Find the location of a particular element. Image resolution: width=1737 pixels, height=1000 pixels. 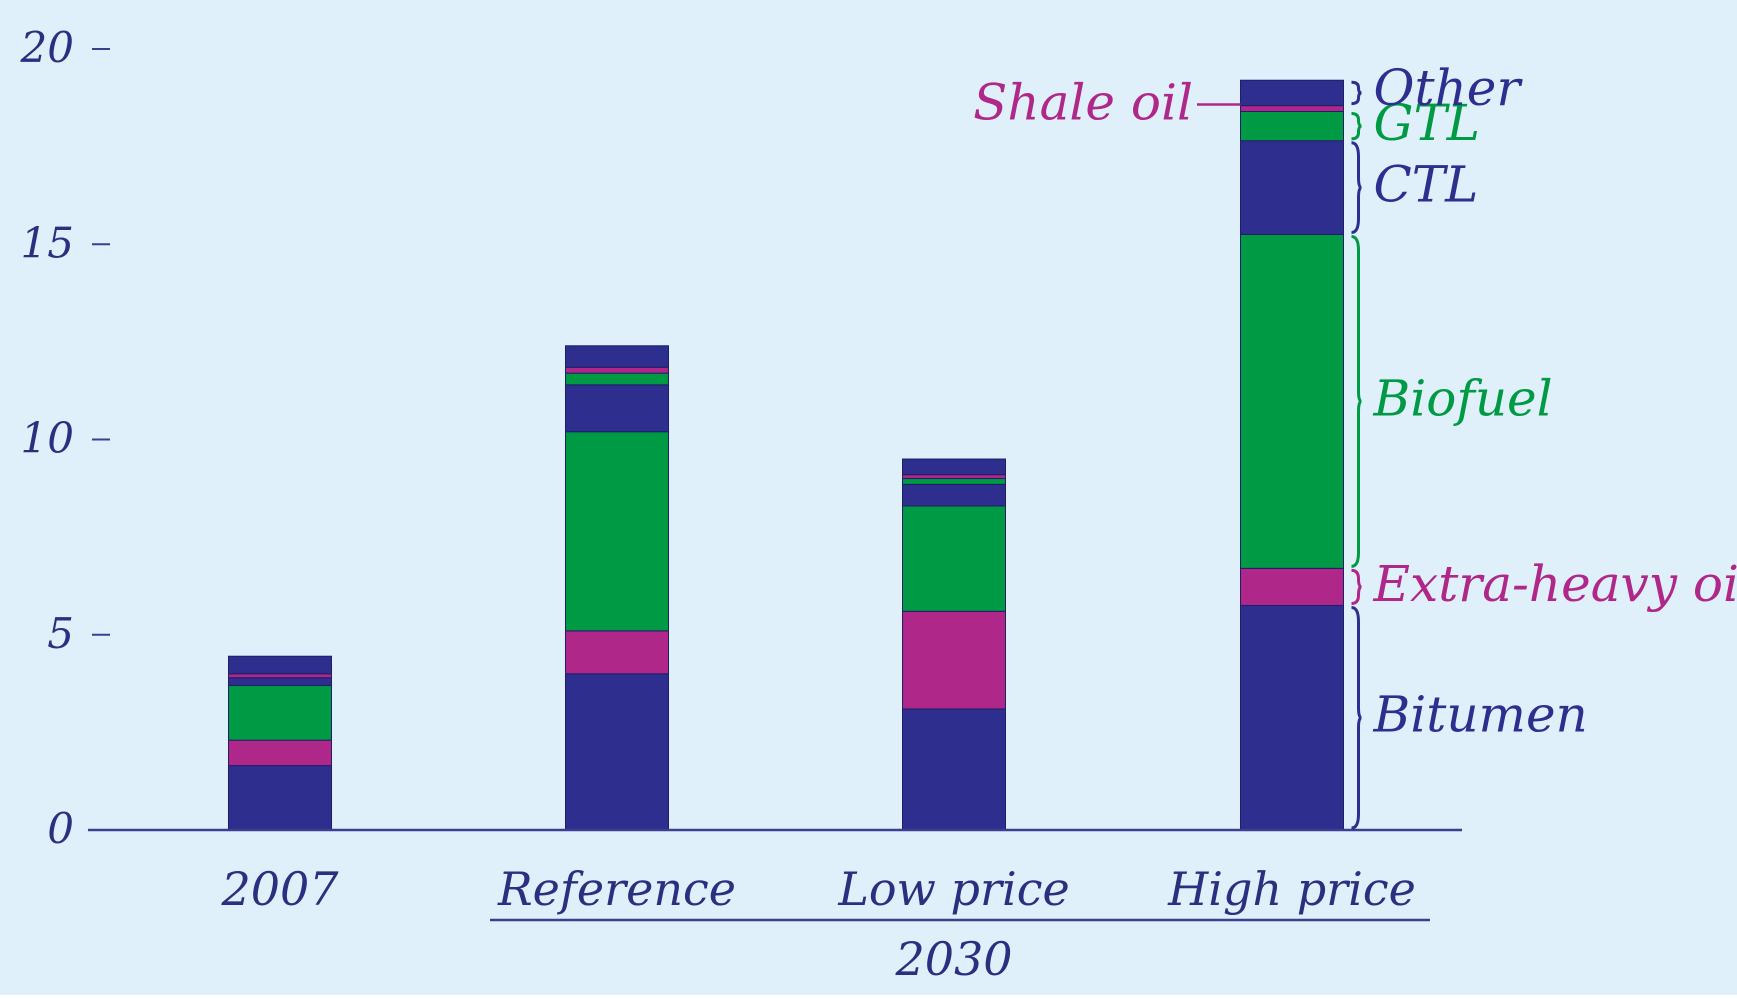

series-label-ctl: CTL is located at coordinates (1426, 185).